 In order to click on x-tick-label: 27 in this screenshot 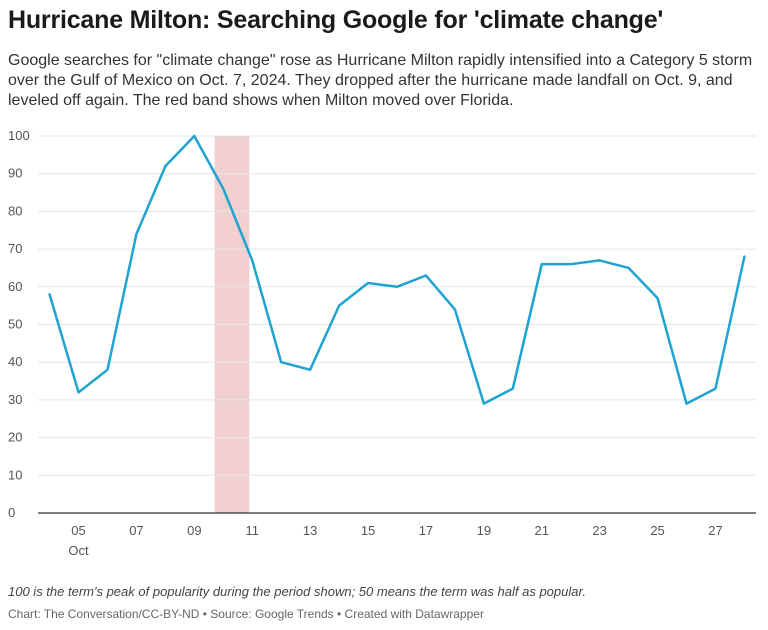, I will do `click(715, 530)`.